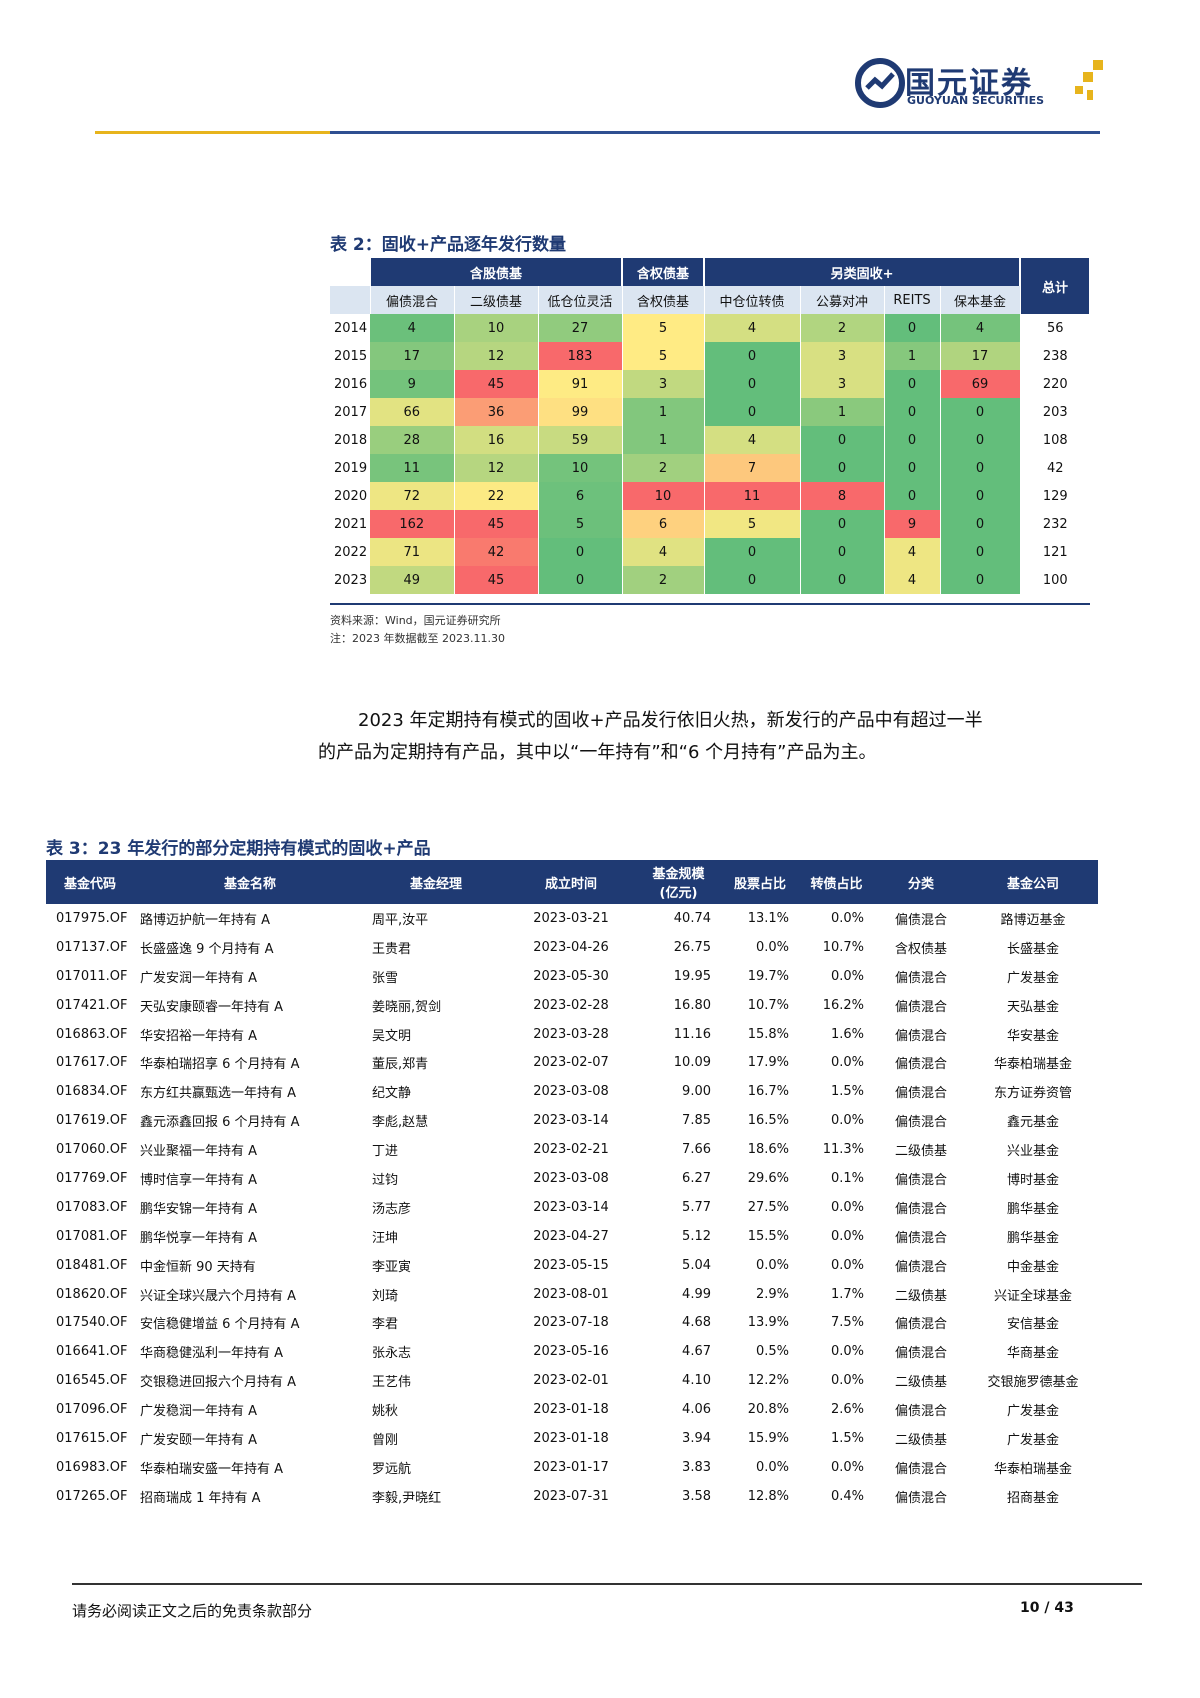 Image resolution: width=1200 pixels, height=1698 pixels. I want to click on column-header: 二级债基, so click(496, 300).